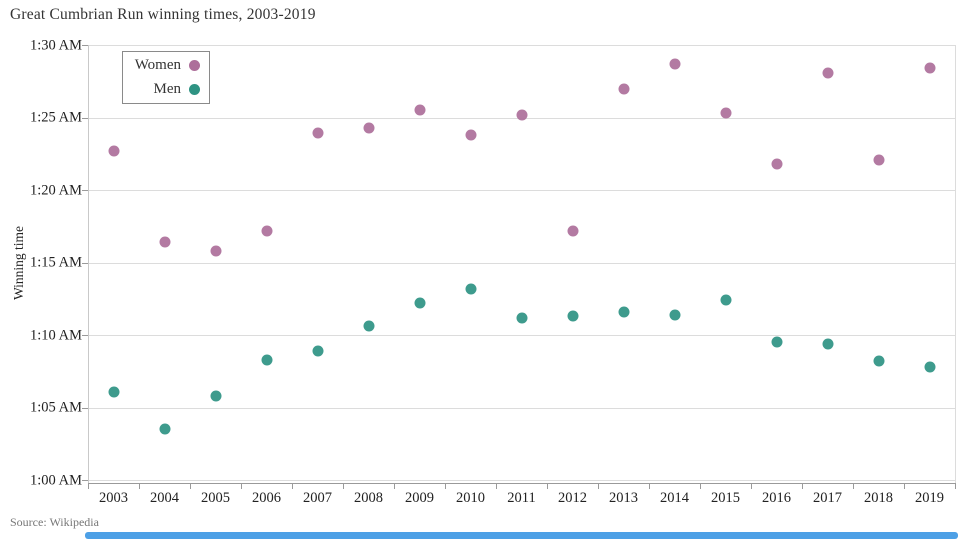  Describe the element at coordinates (623, 312) in the screenshot. I see `data-point-men-2013` at that location.